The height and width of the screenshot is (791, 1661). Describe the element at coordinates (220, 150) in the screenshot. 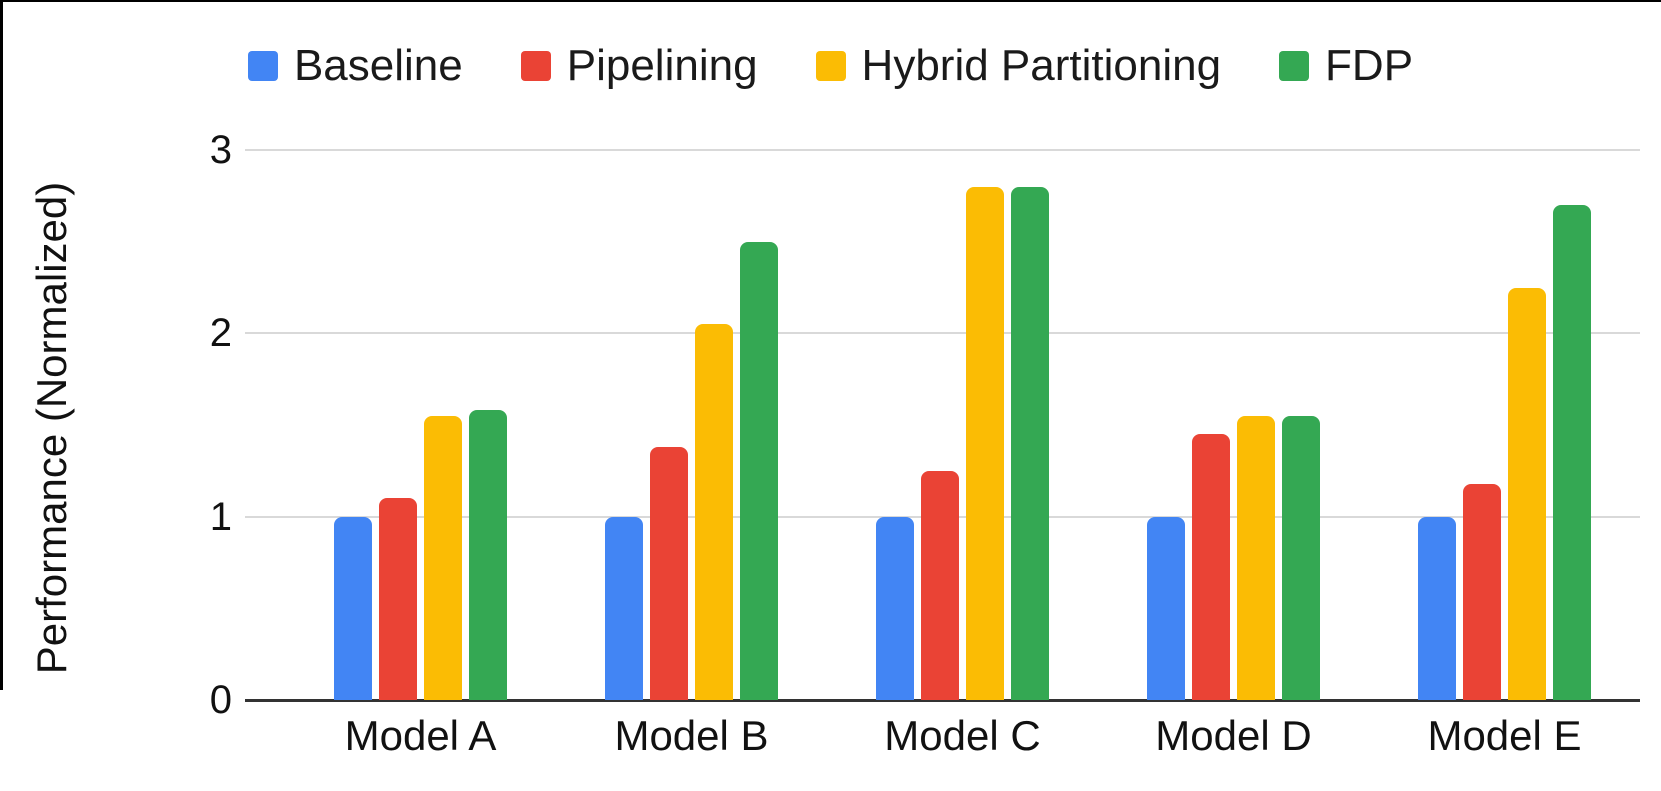

I see `y-tick-label-3: 3` at that location.